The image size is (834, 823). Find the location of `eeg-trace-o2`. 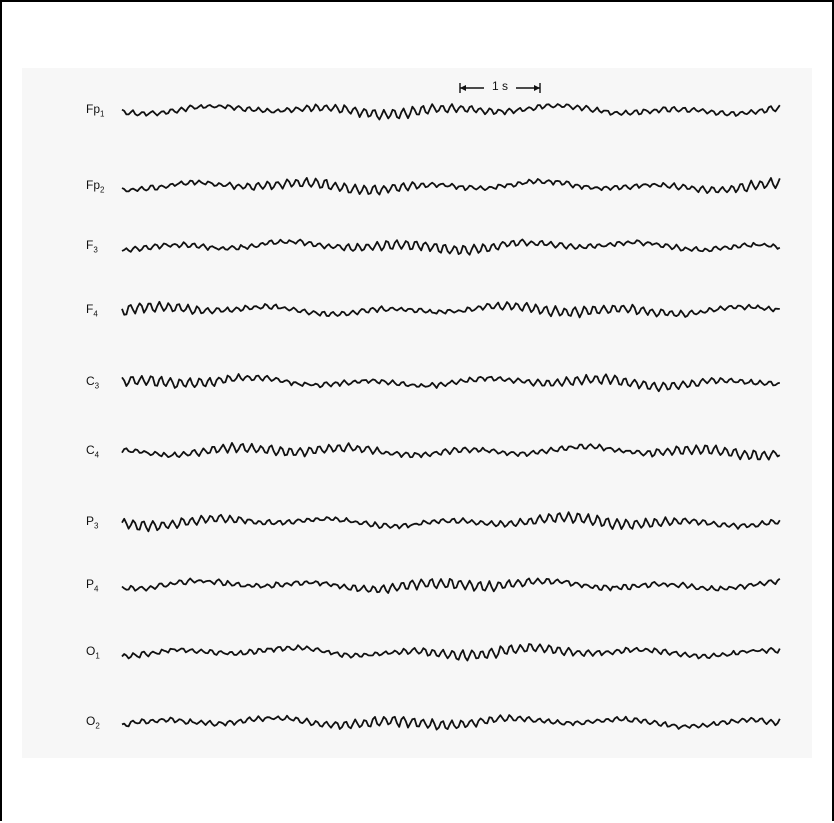

eeg-trace-o2 is located at coordinates (451, 722).